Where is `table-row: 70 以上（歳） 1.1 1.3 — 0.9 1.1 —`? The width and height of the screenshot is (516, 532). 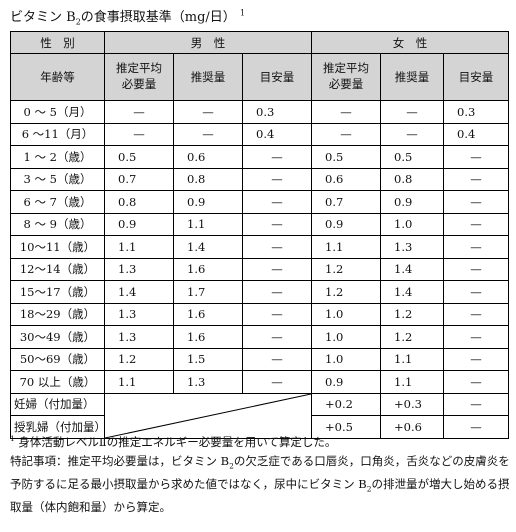 table-row: 70 以上（歳） 1.1 1.3 — 0.9 1.1 — is located at coordinates (260, 382).